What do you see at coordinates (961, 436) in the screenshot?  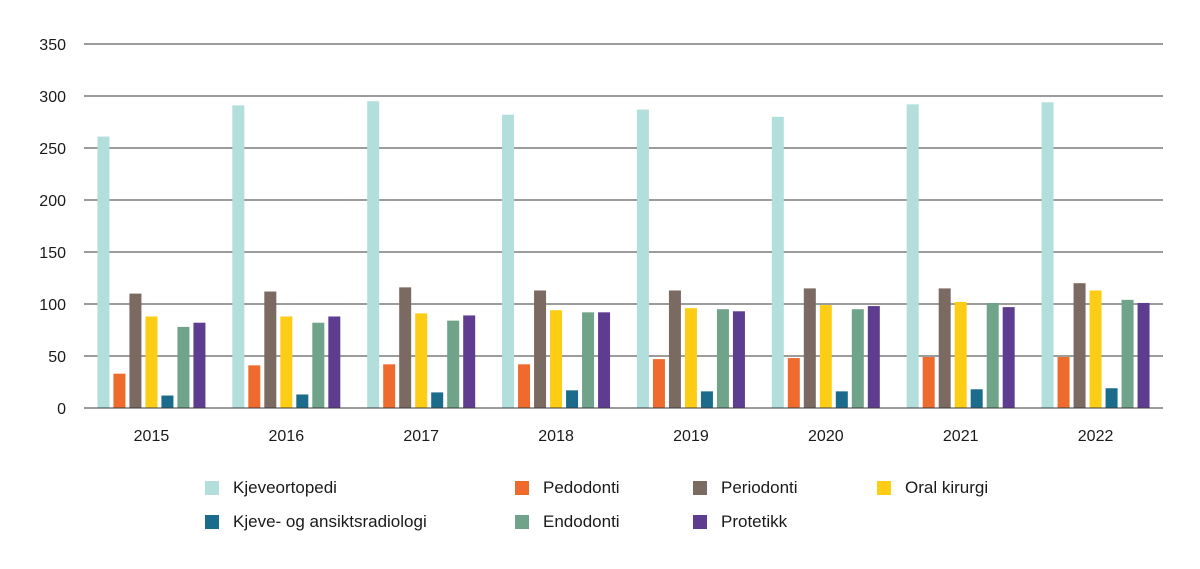 I see `x-tick-label: 2021` at bounding box center [961, 436].